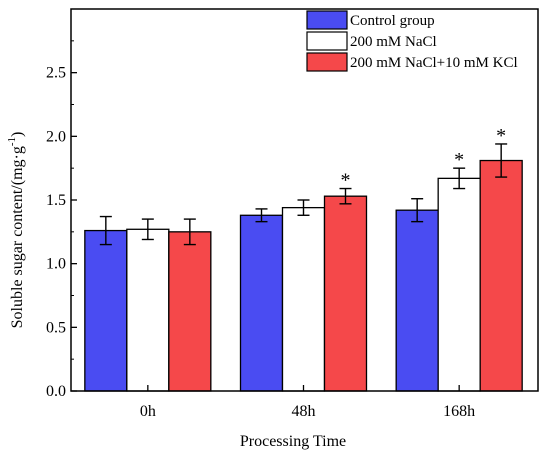 This screenshot has height=457, width=550. Describe the element at coordinates (106, 310) in the screenshot. I see `bar-control-group-0h` at that location.